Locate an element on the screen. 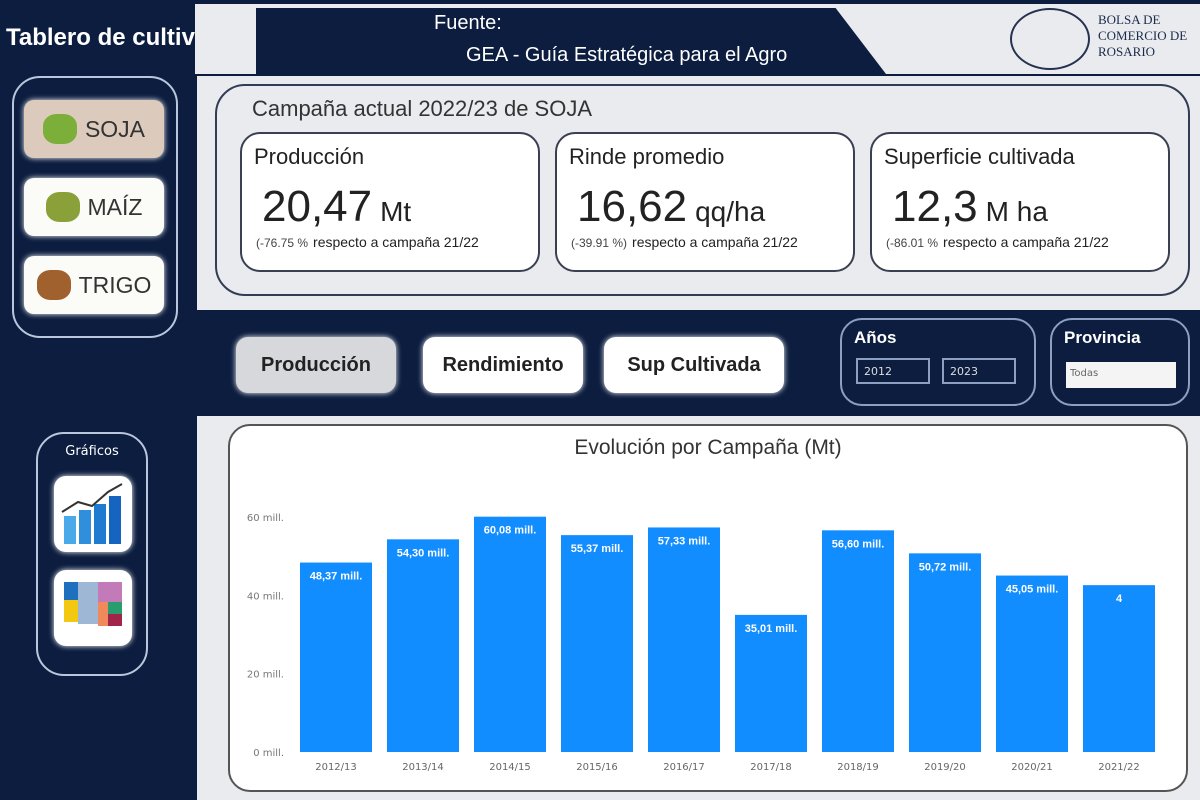  treemap-button is located at coordinates (93, 608).